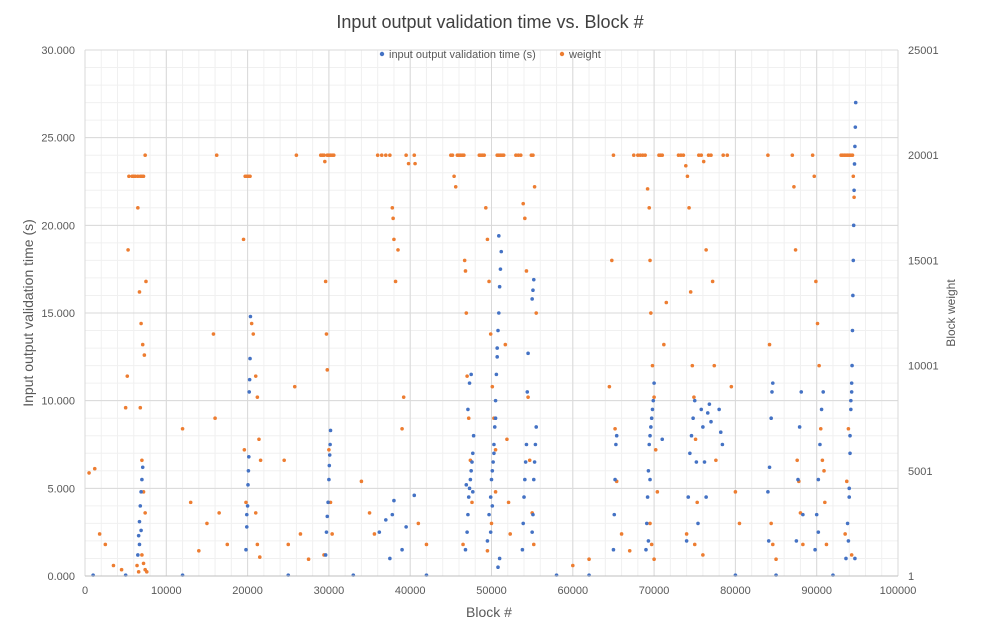 This screenshot has width=981, height=641. What do you see at coordinates (61, 489) in the screenshot?
I see `y-tick-label: 5.000` at bounding box center [61, 489].